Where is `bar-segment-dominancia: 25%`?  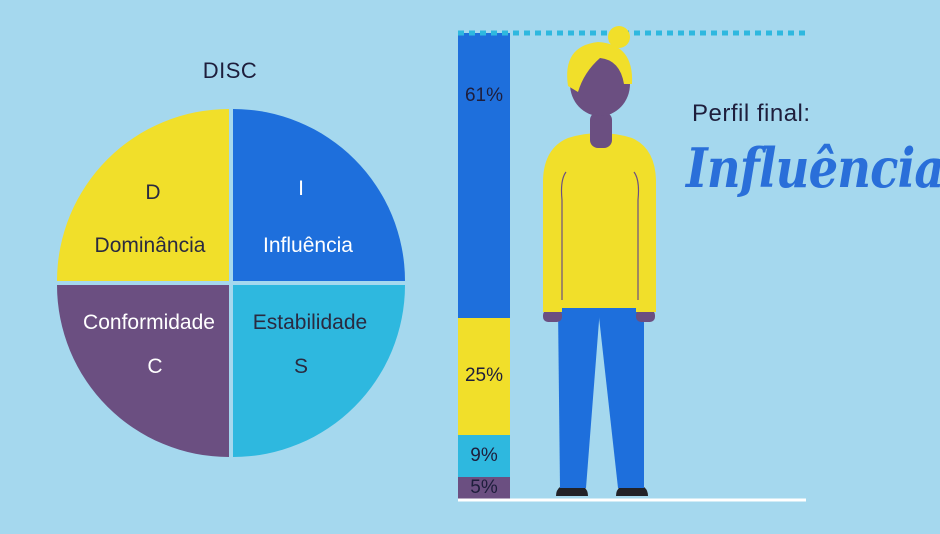
bar-segment-dominancia: 25% is located at coordinates (484, 376).